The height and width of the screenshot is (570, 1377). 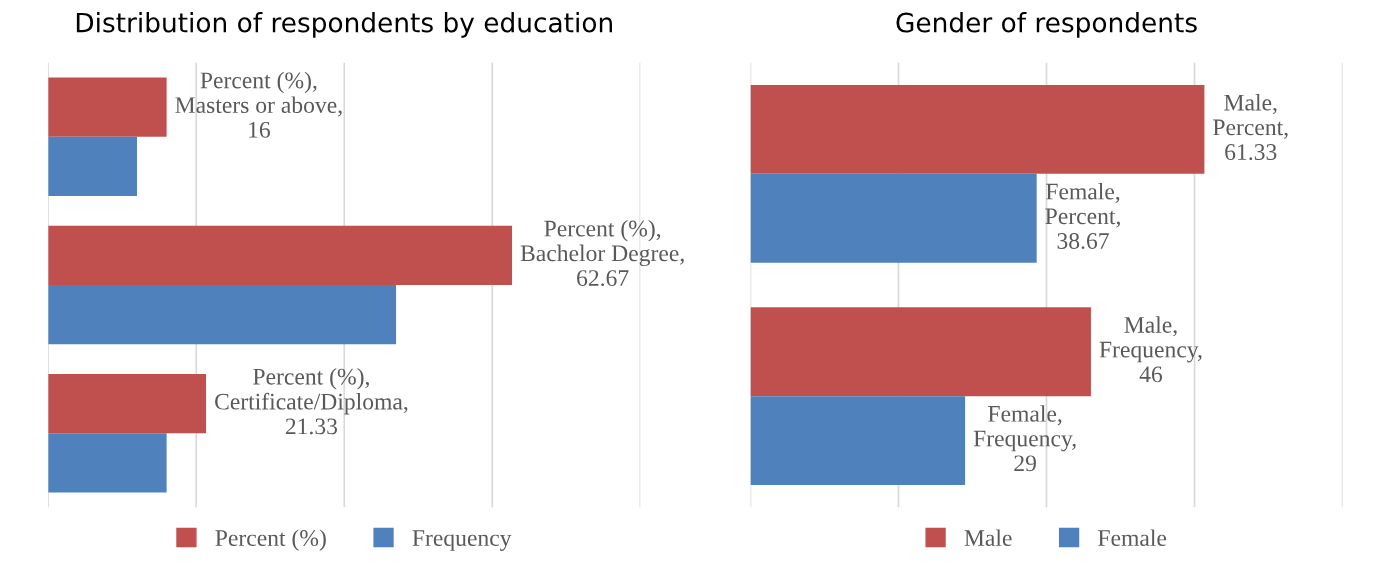 What do you see at coordinates (602, 253) in the screenshot?
I see `data-label: Percent (%), Bachelor Degree, 62.67` at bounding box center [602, 253].